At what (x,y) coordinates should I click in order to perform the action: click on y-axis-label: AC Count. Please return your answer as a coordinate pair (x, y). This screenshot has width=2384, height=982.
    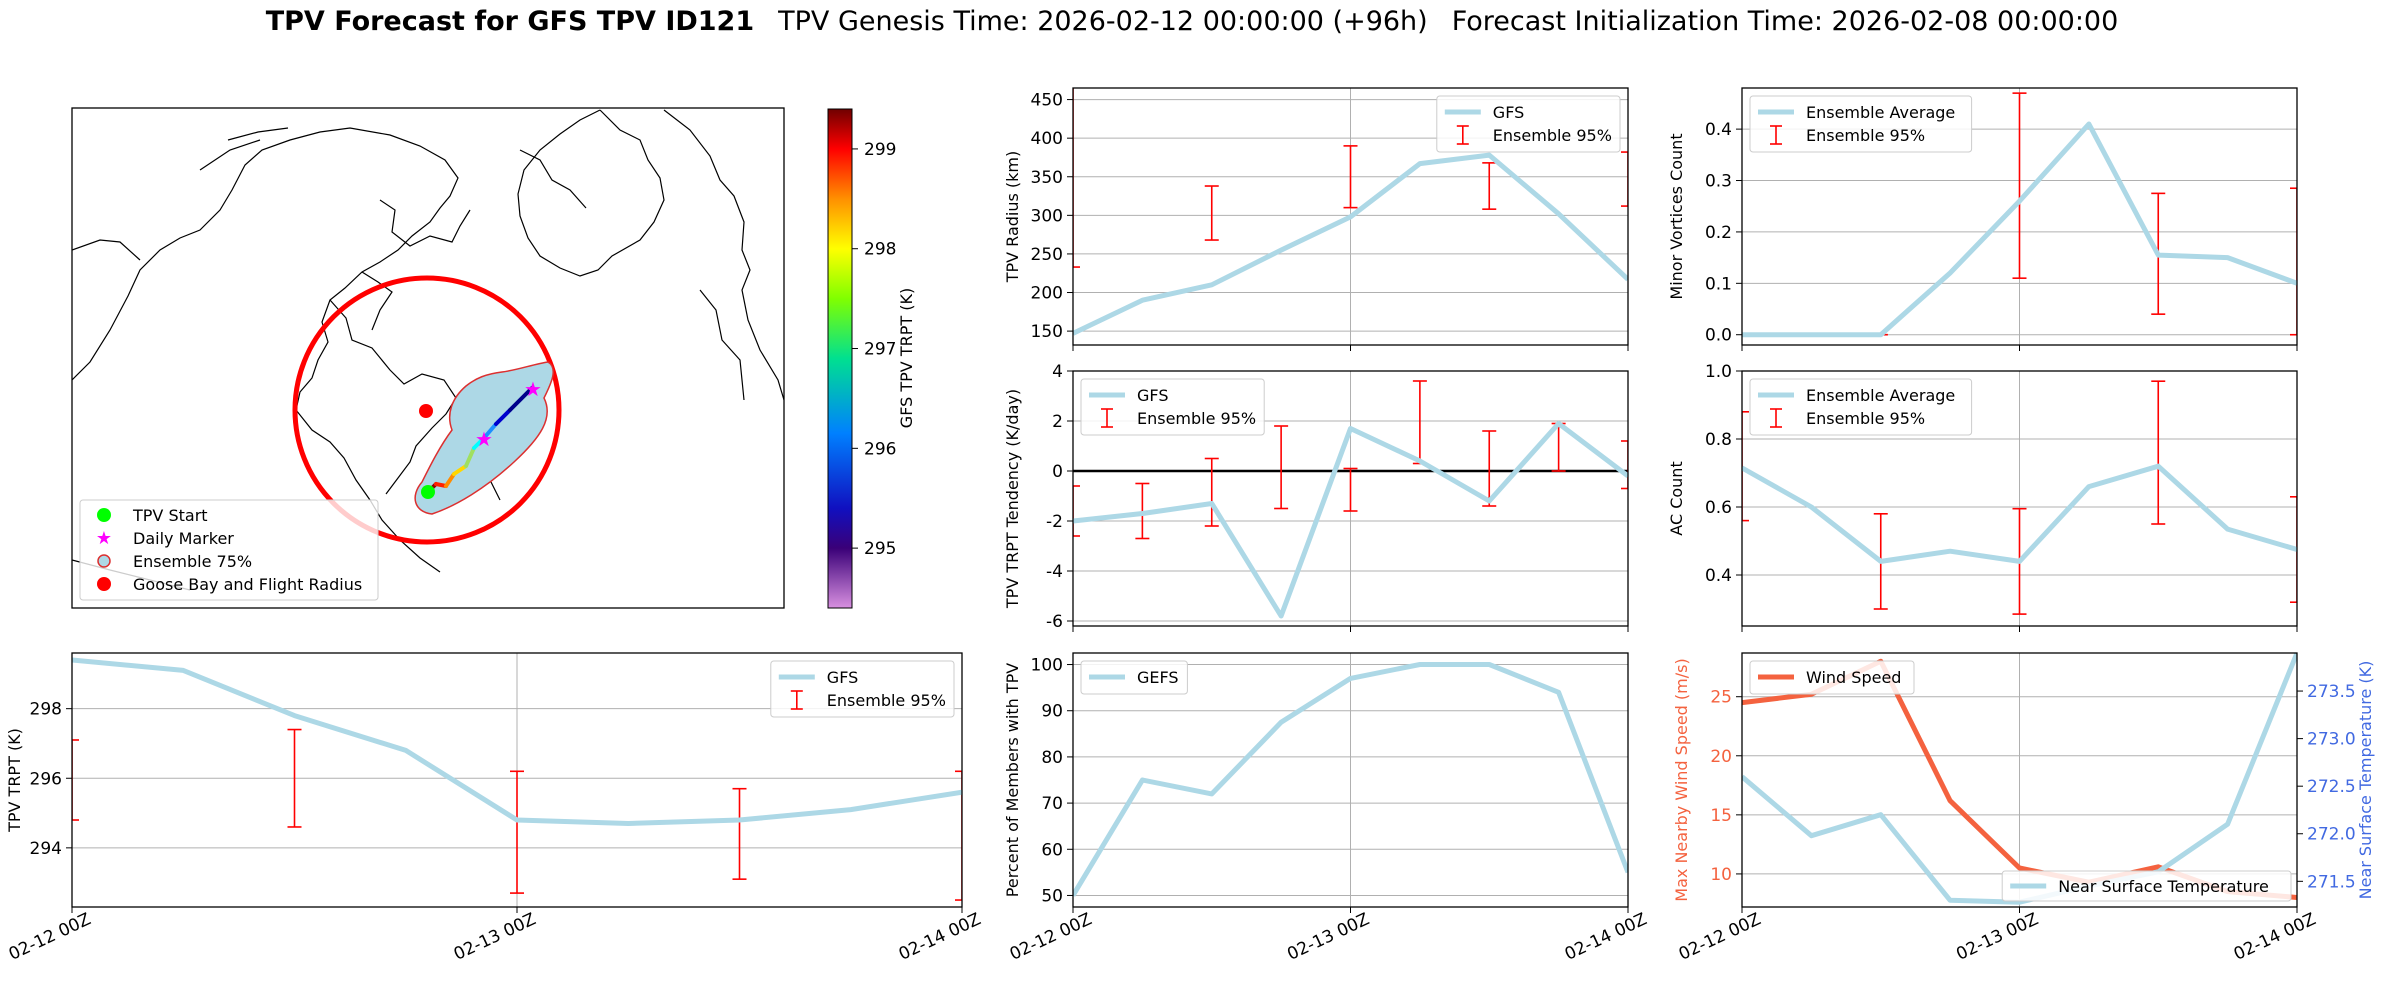
    Looking at the image, I should click on (1676, 498).